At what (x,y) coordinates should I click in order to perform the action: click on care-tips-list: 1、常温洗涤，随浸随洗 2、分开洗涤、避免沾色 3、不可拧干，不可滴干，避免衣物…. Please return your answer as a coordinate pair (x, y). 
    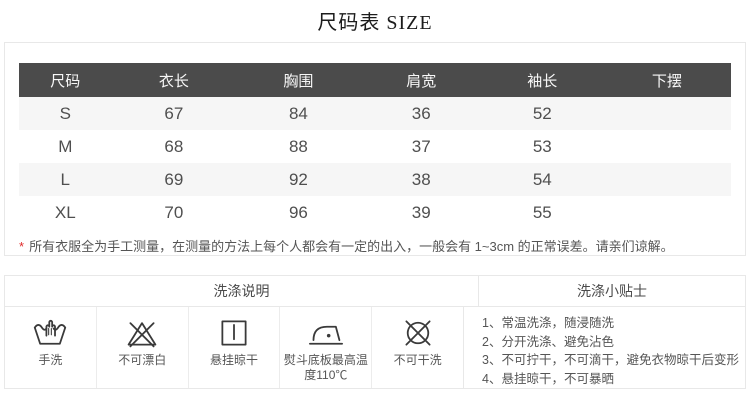
    Looking at the image, I should click on (604, 347).